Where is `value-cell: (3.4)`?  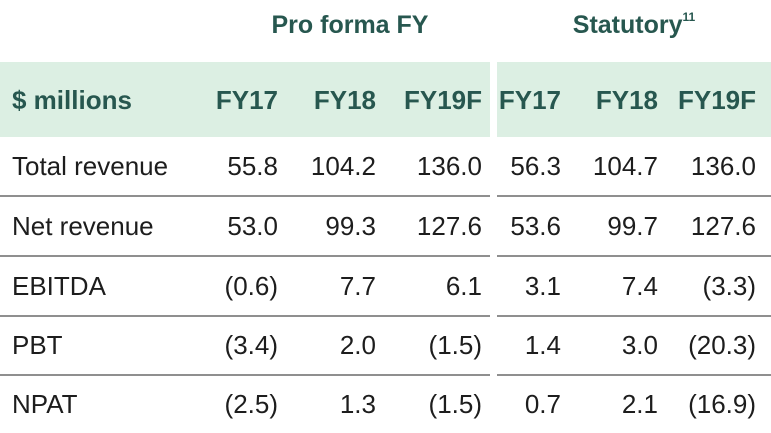
value-cell: (3.4) is located at coordinates (251, 345).